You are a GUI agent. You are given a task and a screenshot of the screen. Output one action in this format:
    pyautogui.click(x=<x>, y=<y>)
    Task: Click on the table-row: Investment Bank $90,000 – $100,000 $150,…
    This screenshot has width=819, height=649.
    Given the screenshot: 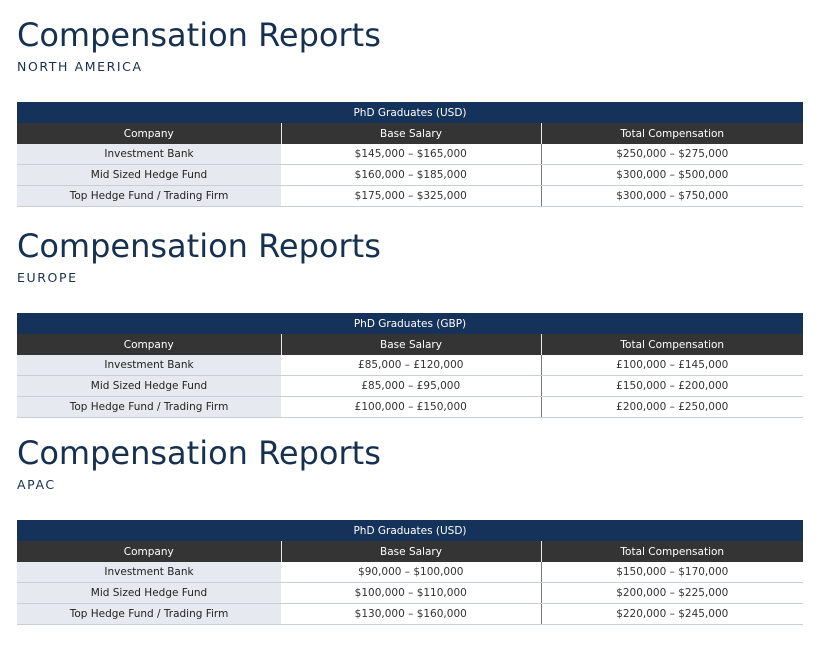 What is the action you would take?
    pyautogui.click(x=410, y=572)
    